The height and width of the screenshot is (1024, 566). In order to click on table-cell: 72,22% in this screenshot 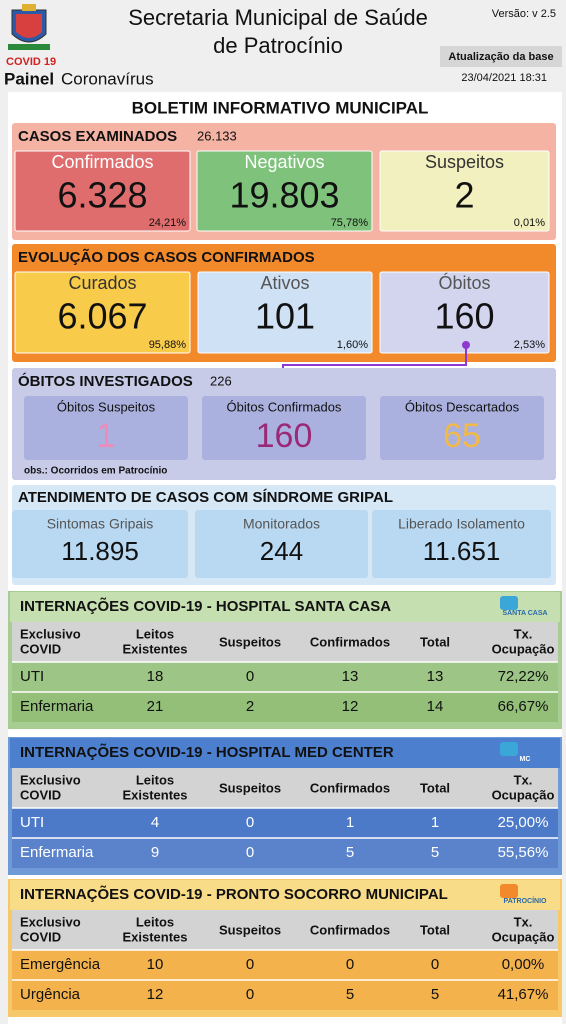, I will do `click(523, 676)`.